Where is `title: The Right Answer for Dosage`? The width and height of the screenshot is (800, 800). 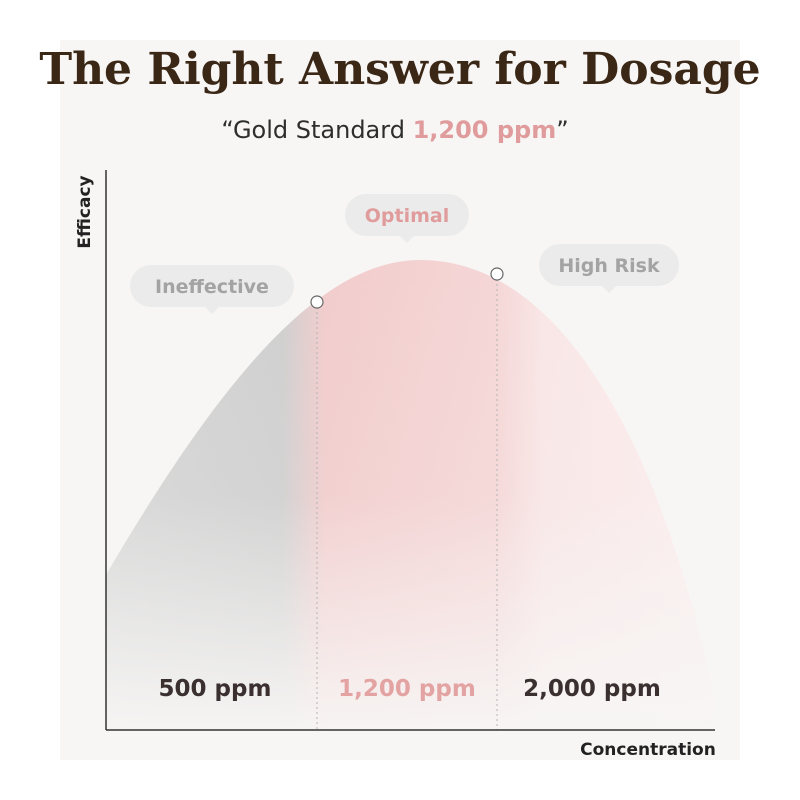 title: The Right Answer for Dosage is located at coordinates (399, 69).